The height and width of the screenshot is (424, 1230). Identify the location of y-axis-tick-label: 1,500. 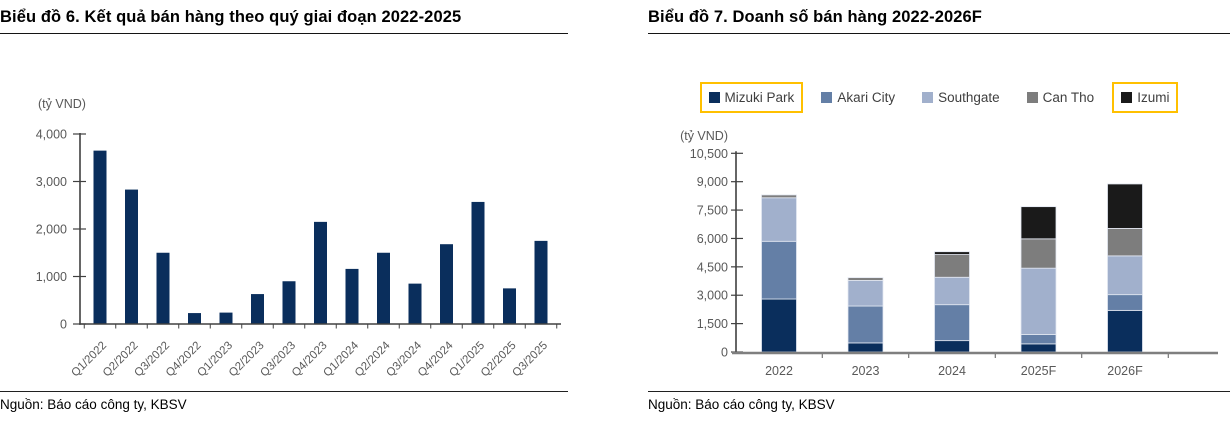
(712, 324).